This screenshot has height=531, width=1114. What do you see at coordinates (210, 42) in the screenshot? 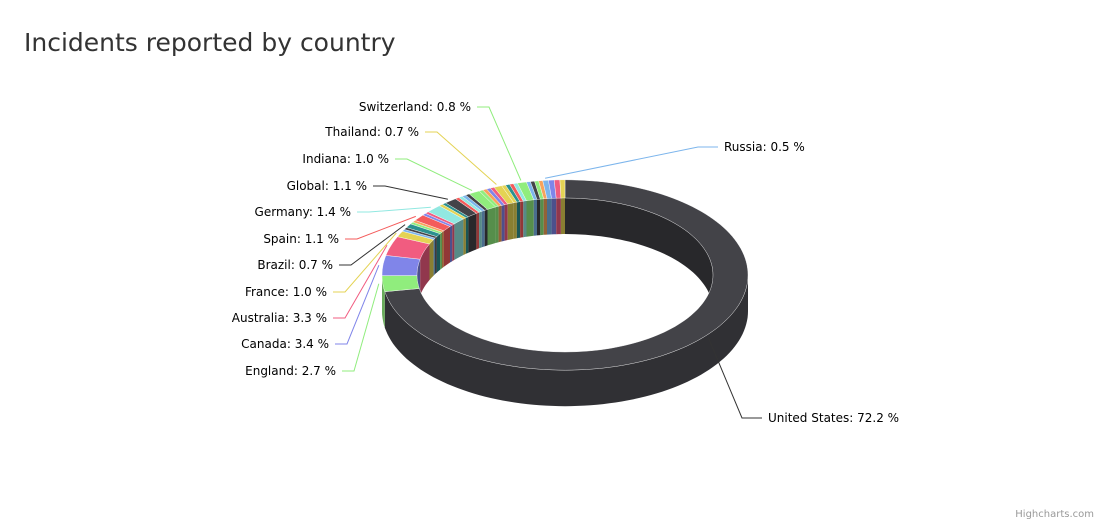
I see `chart-title: Incidents reported by country` at bounding box center [210, 42].